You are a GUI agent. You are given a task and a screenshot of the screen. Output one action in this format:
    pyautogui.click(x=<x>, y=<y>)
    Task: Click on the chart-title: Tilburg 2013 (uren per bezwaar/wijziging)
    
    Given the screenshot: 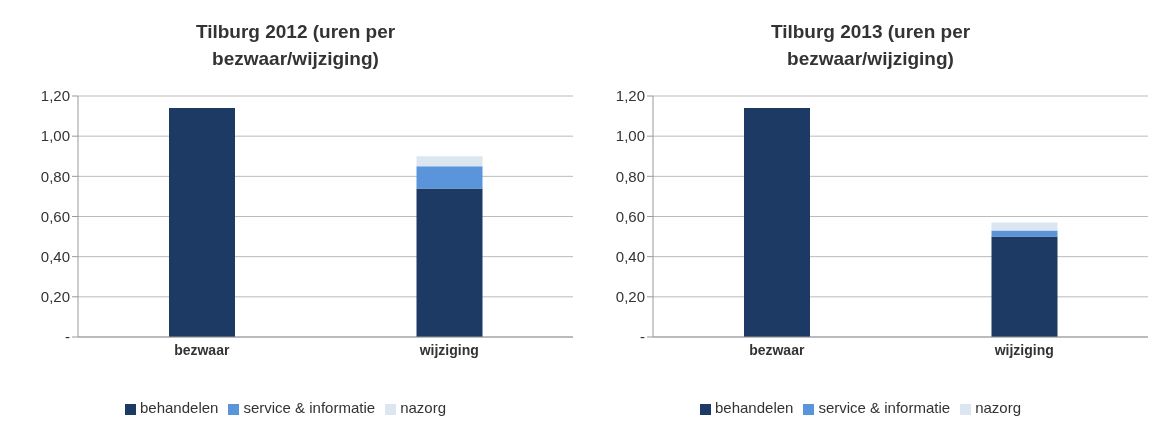 What is the action you would take?
    pyautogui.click(x=870, y=45)
    